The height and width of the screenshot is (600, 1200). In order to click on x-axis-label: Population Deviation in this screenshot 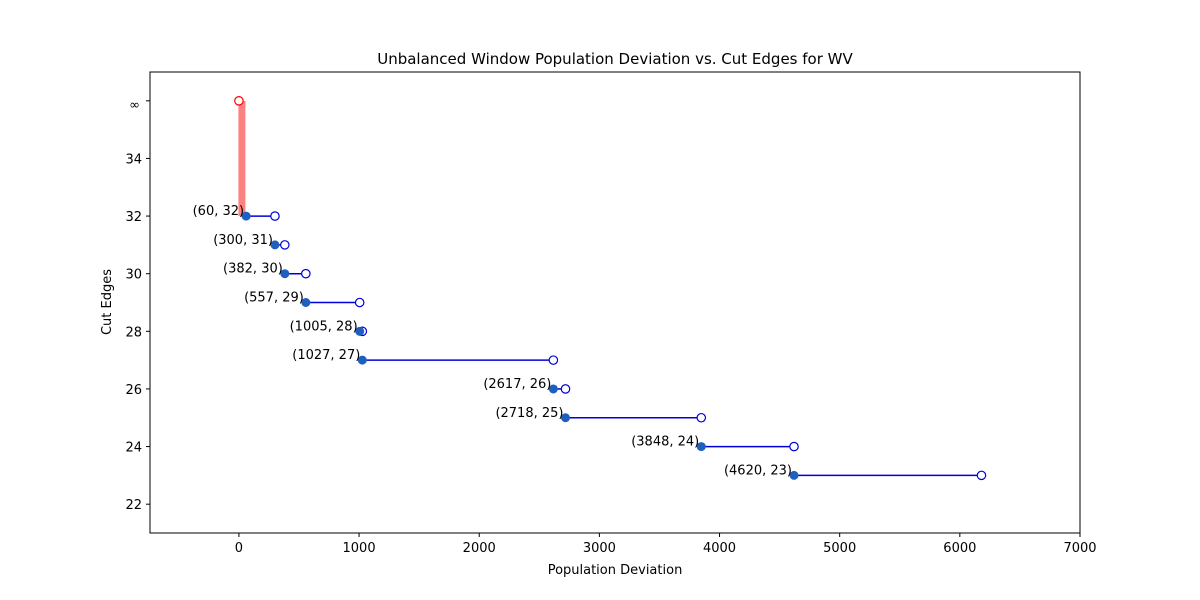, I will do `click(615, 570)`.